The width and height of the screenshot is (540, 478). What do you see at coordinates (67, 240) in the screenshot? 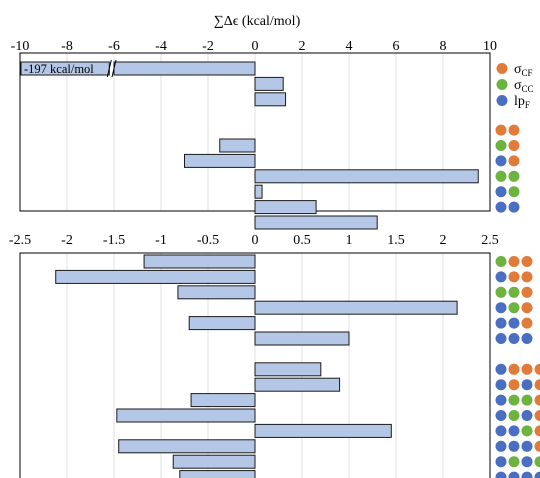
I see `tick-label: -2` at bounding box center [67, 240].